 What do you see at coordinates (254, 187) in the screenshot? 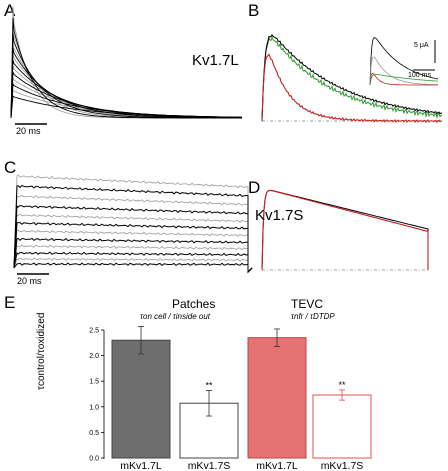
I see `panel-letter-d: D` at bounding box center [254, 187].